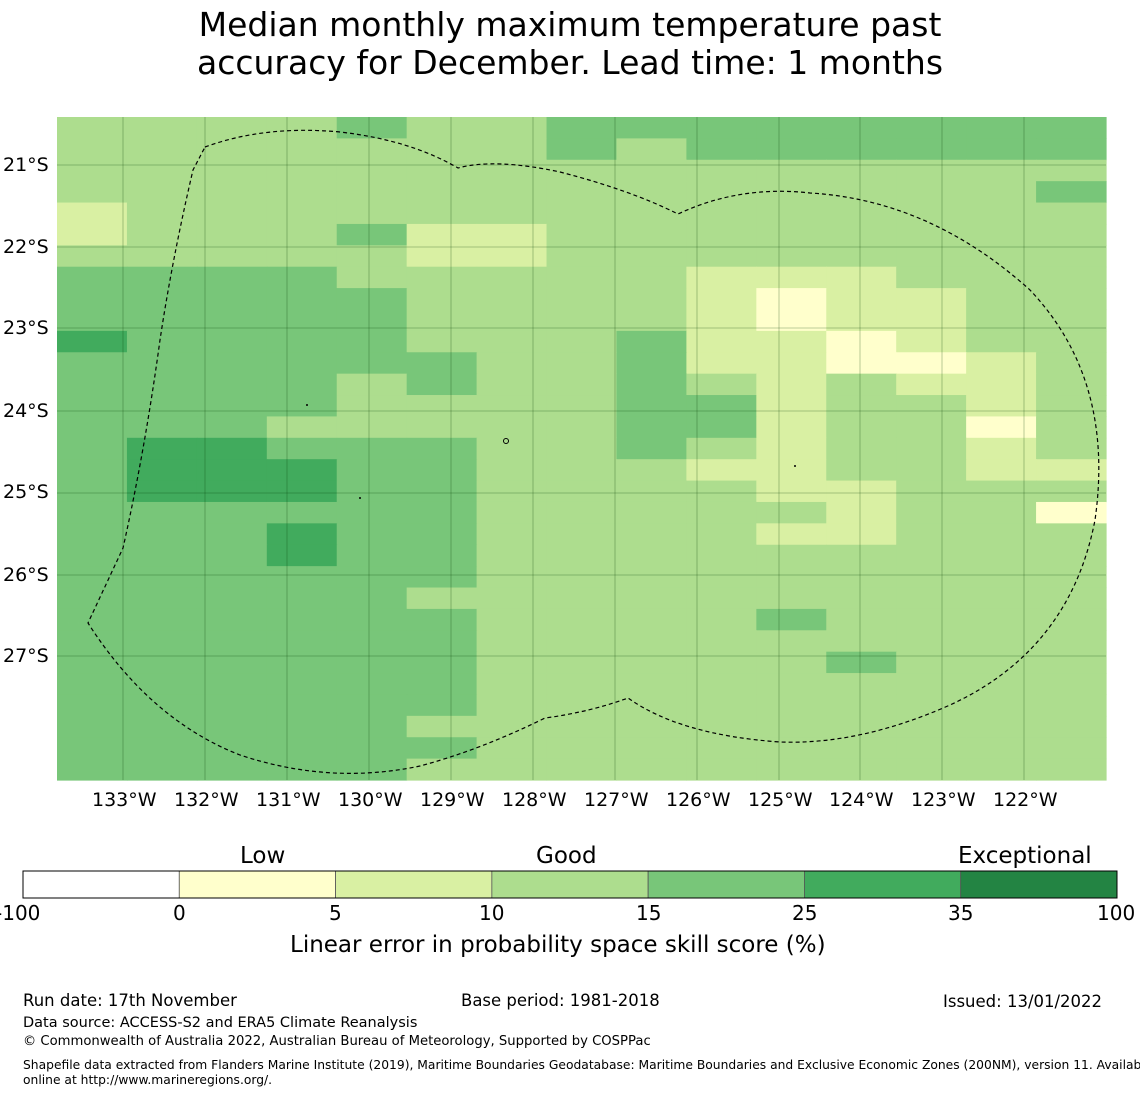 This screenshot has width=1140, height=1095. Describe the element at coordinates (101, 884) in the screenshot. I see `legend-swatch` at that location.